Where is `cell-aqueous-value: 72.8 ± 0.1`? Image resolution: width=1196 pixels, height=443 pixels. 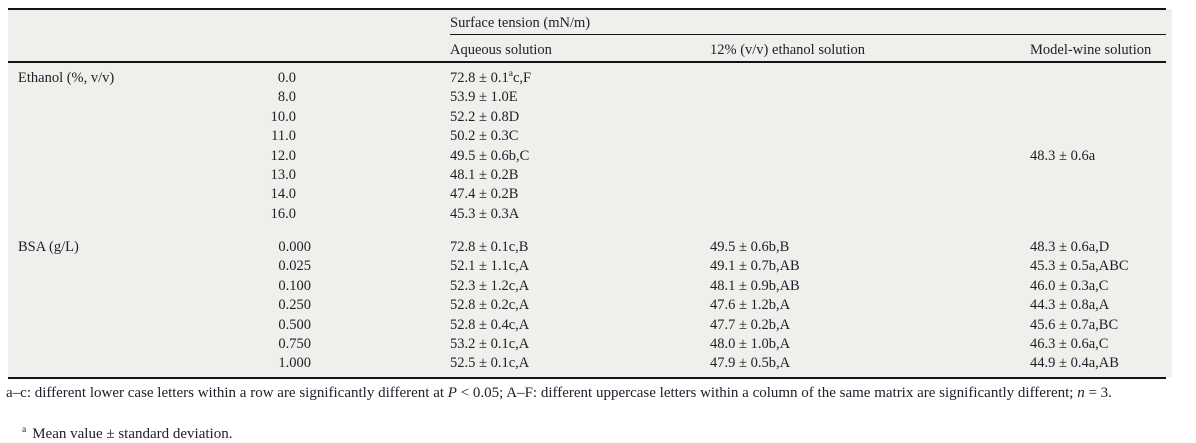
cell-aqueous-value: 72.8 ± 0.1 is located at coordinates (479, 78).